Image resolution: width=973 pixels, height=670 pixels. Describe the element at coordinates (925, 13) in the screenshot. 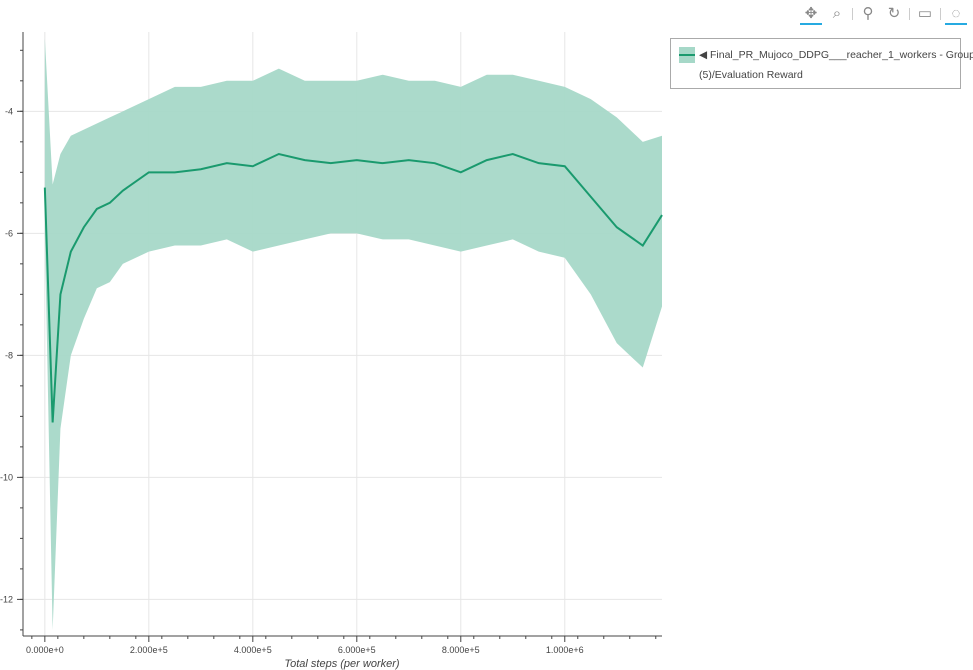

I see `save-icon: ▭` at that location.